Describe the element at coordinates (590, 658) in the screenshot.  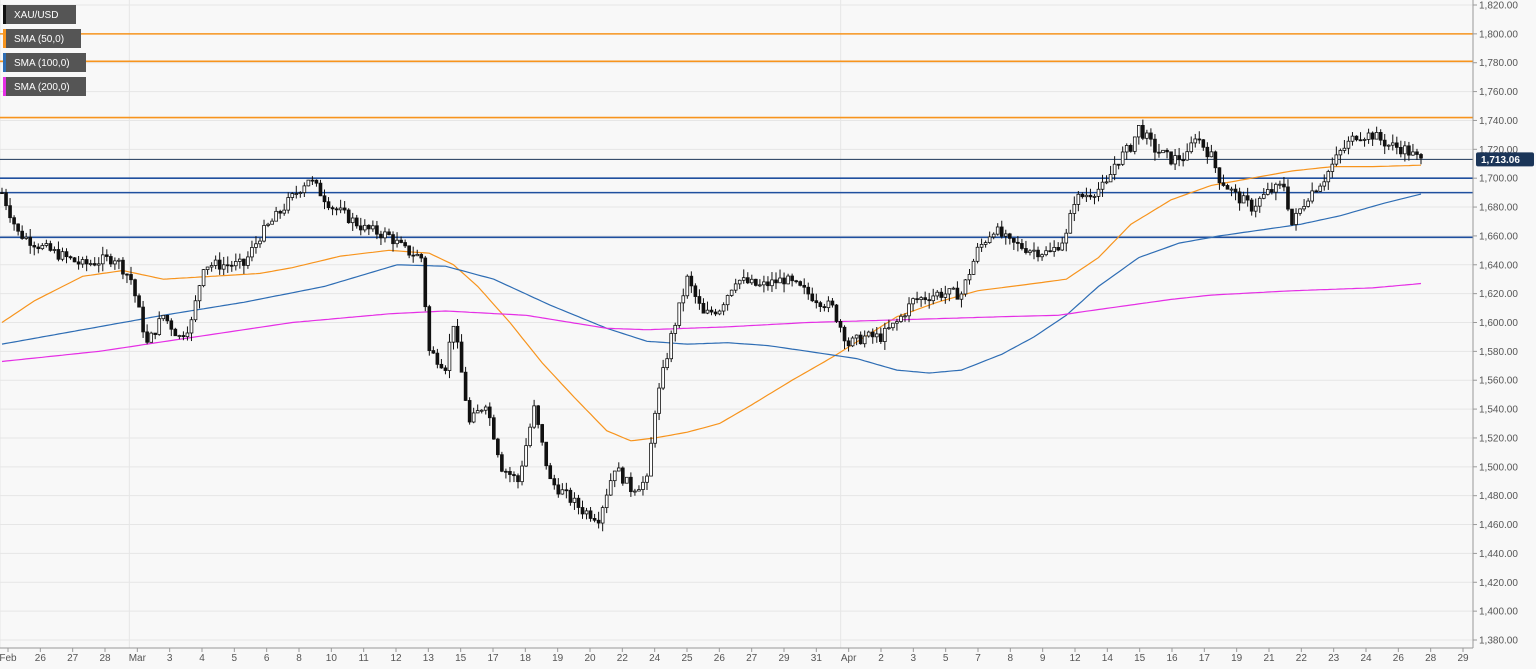
I see `x-tick-label: 20` at that location.